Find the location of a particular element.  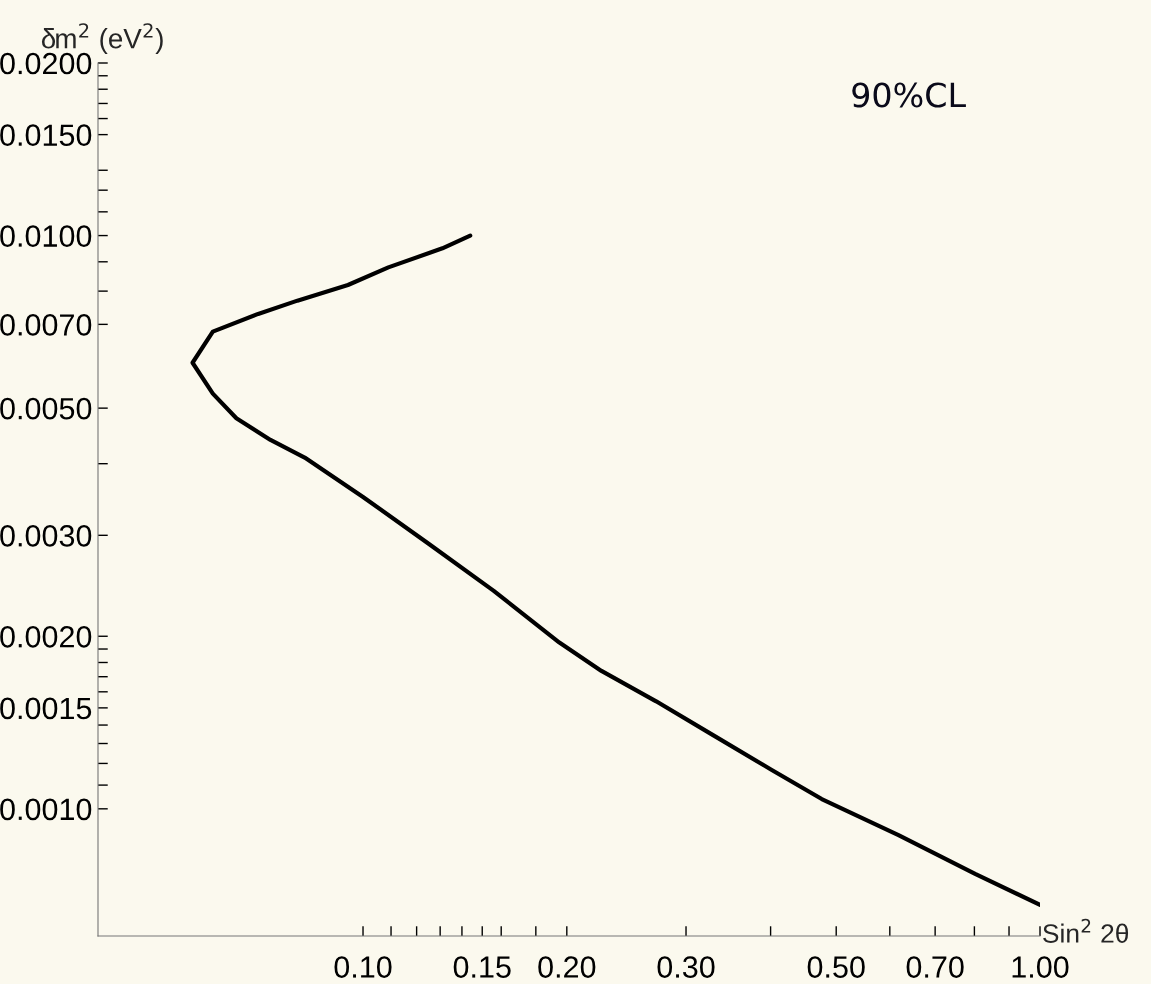

x-tick-label: 0.50 is located at coordinates (836, 967).